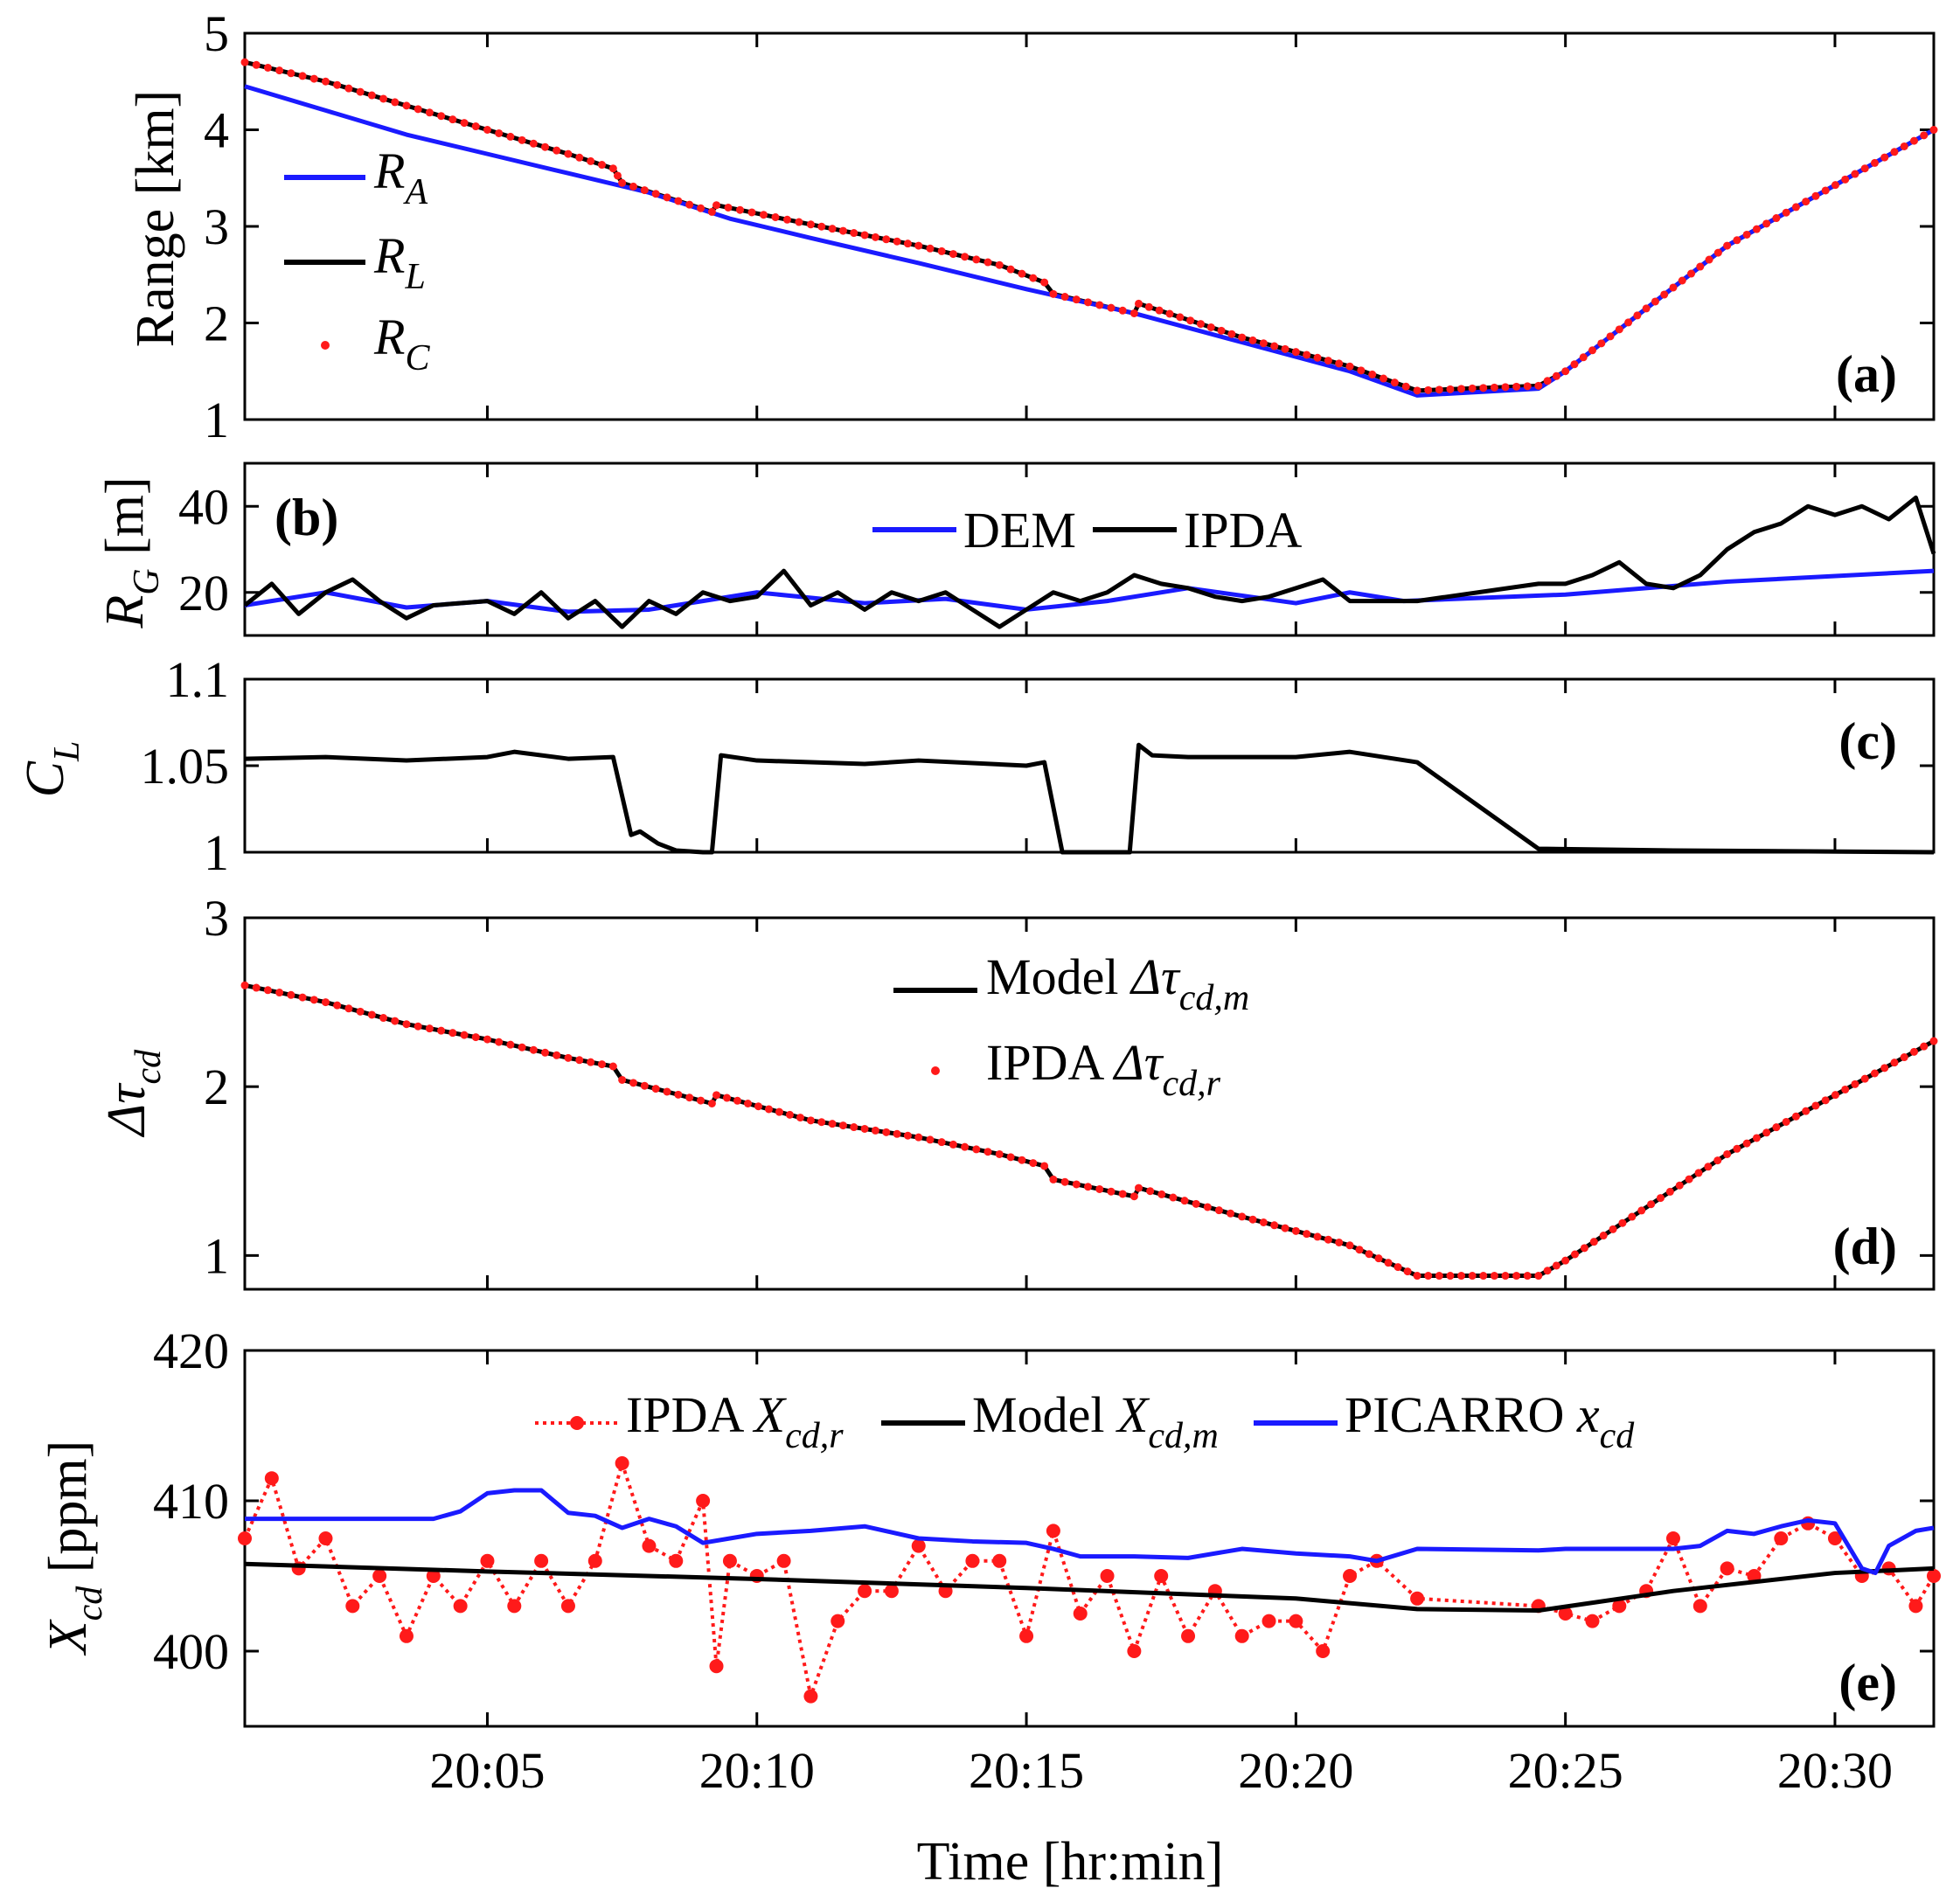 The height and width of the screenshot is (1902, 1960). I want to click on x-tick-label: 20:25, so click(1565, 1770).